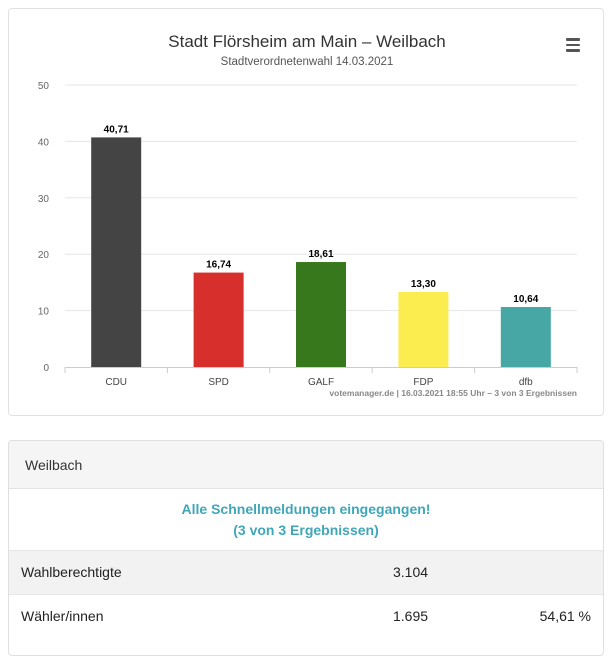 The image size is (608, 659). Describe the element at coordinates (116, 252) in the screenshot. I see `bar-cdu` at that location.